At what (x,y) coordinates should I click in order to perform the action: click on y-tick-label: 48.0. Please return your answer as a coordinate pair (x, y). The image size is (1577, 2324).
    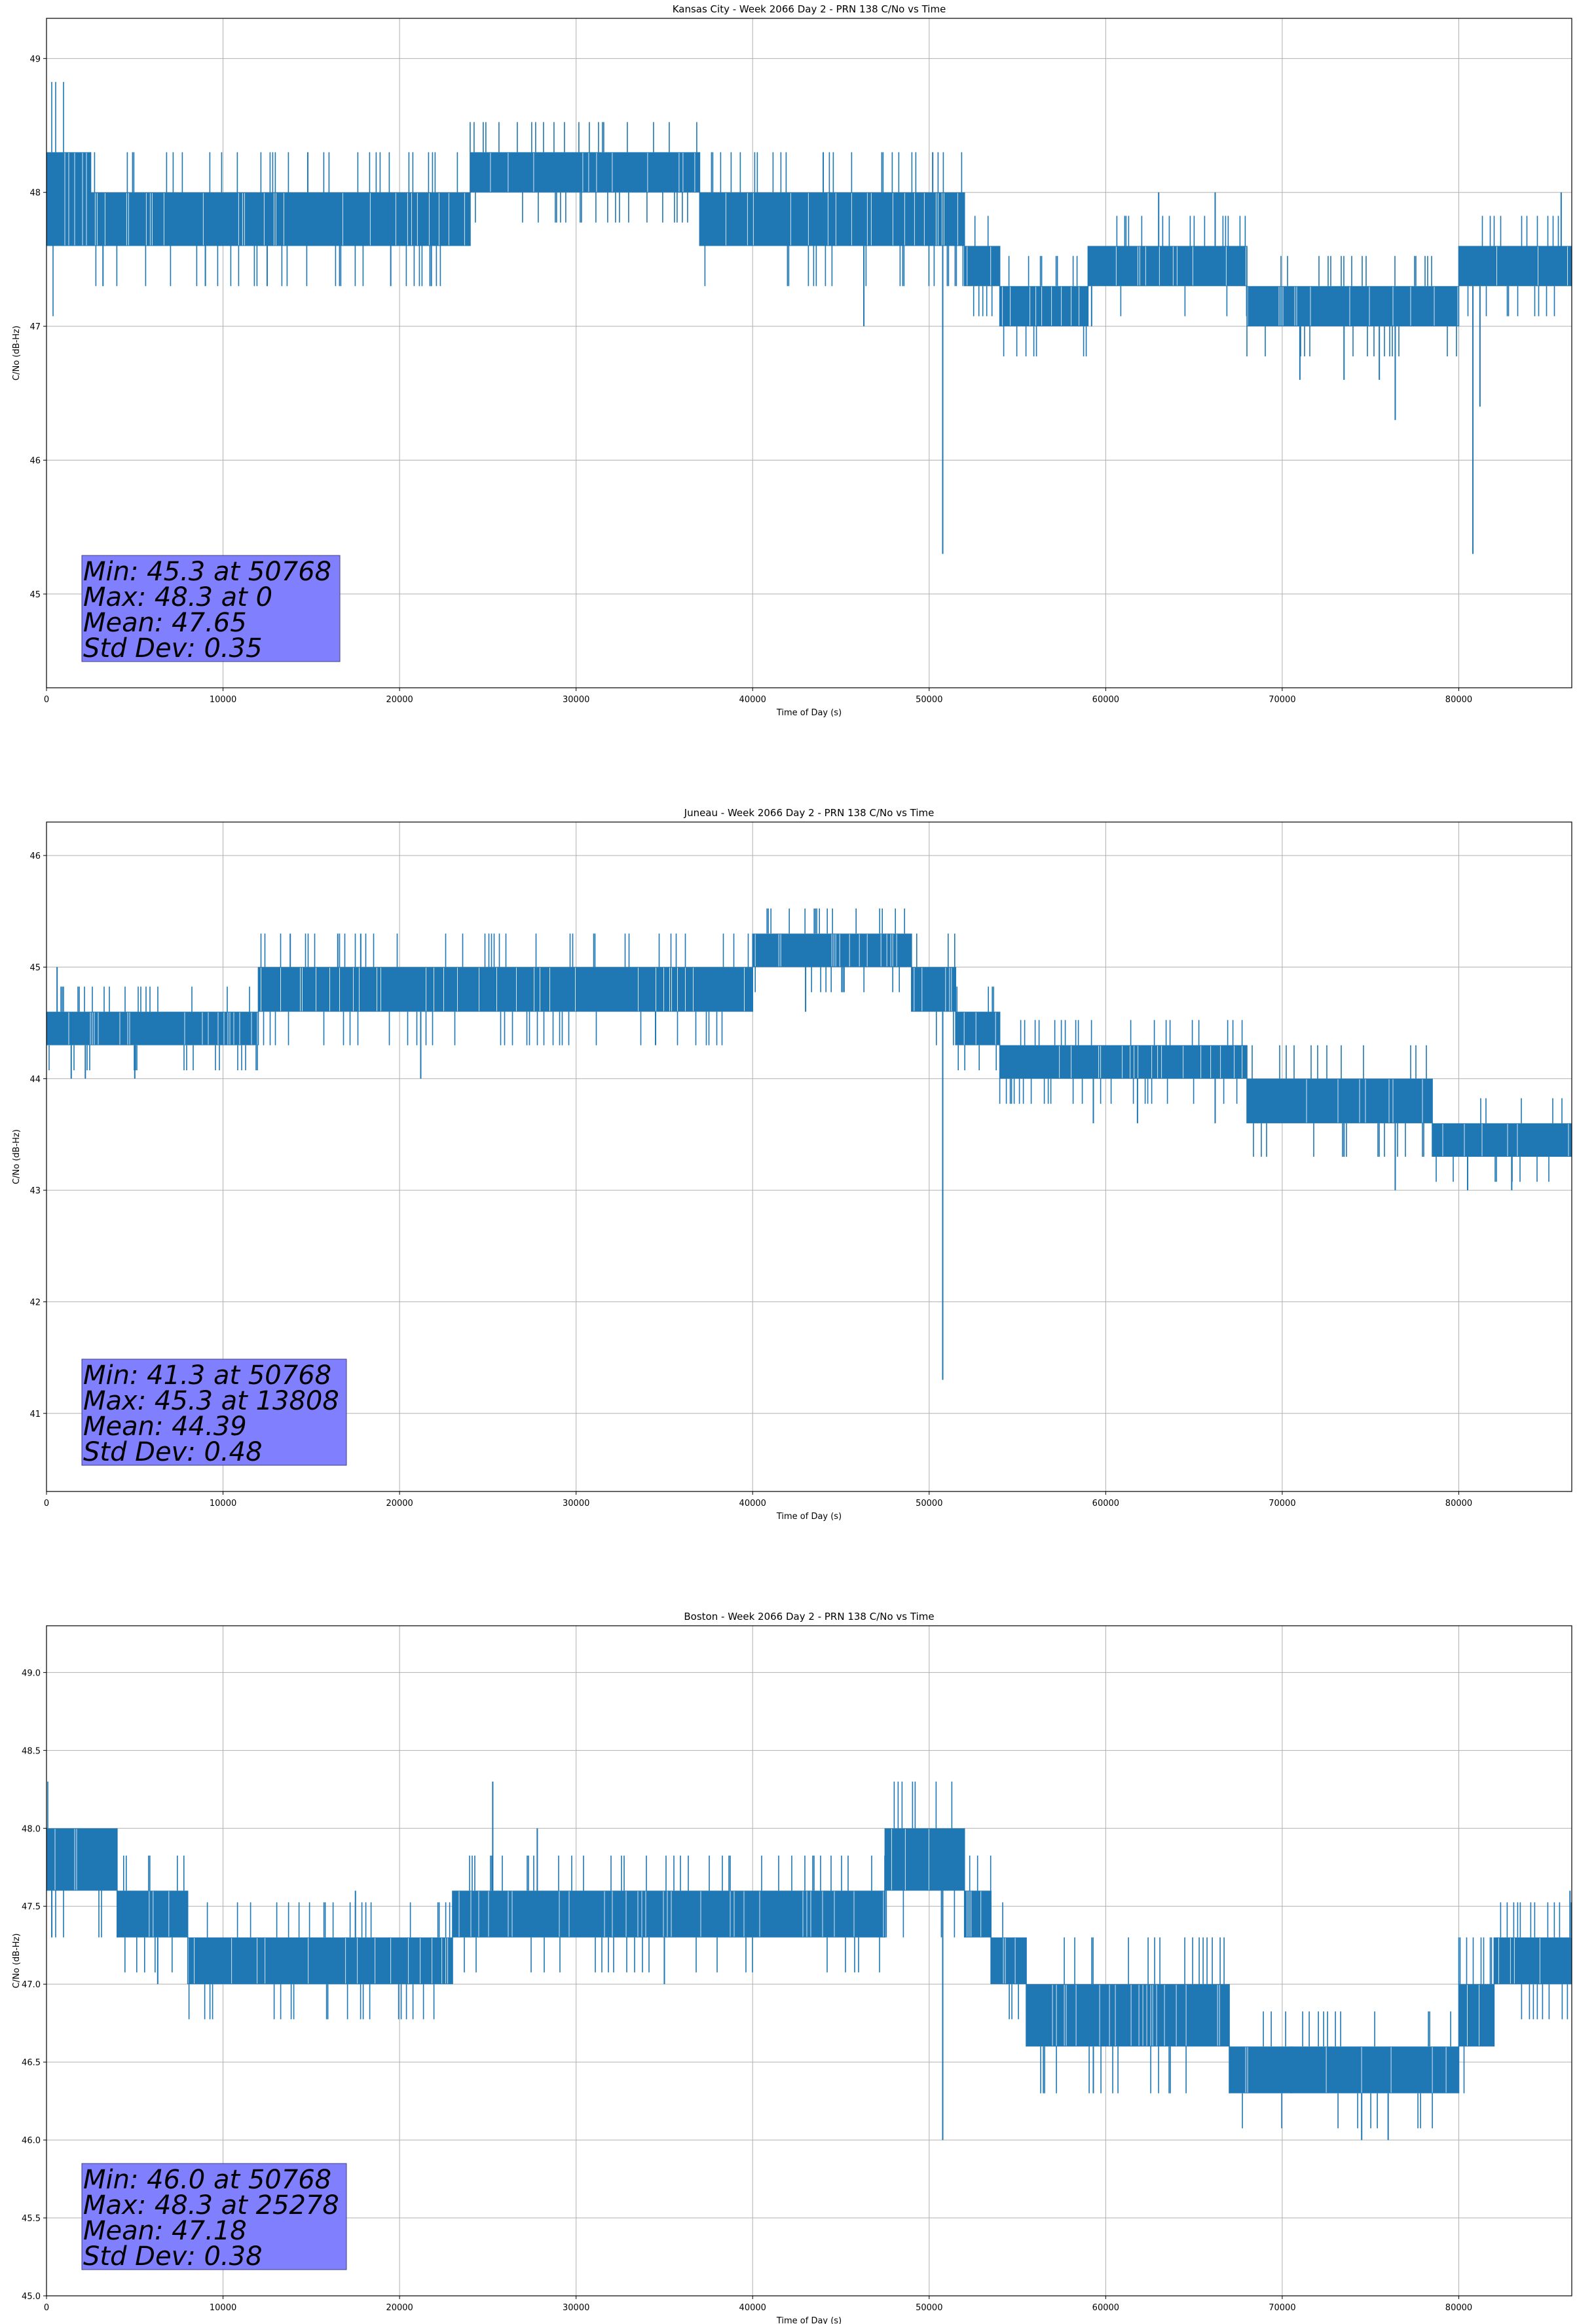
    Looking at the image, I should click on (31, 1829).